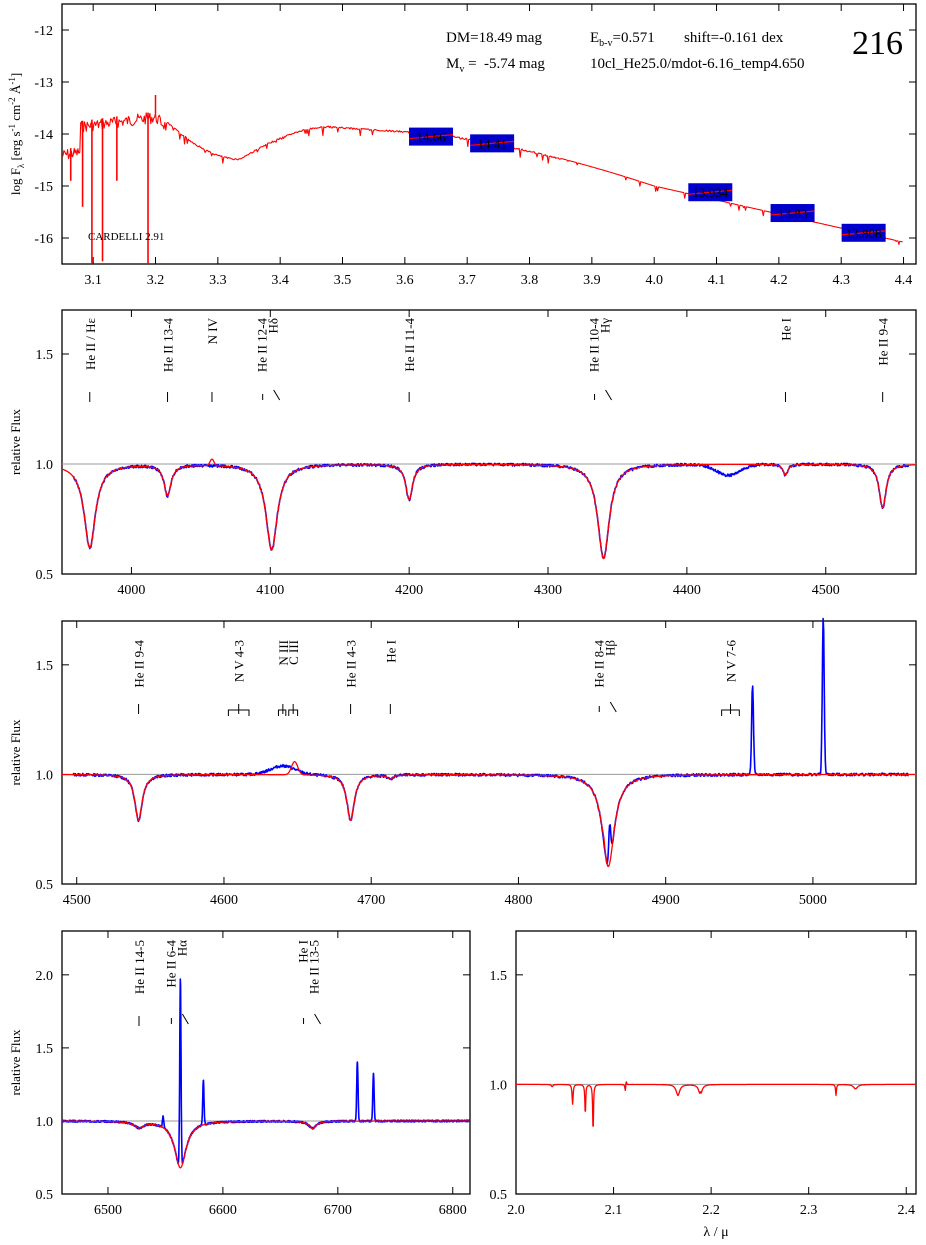 The width and height of the screenshot is (926, 1245). Describe the element at coordinates (715, 1232) in the screenshot. I see `x-axis-label: λ / μ` at that location.